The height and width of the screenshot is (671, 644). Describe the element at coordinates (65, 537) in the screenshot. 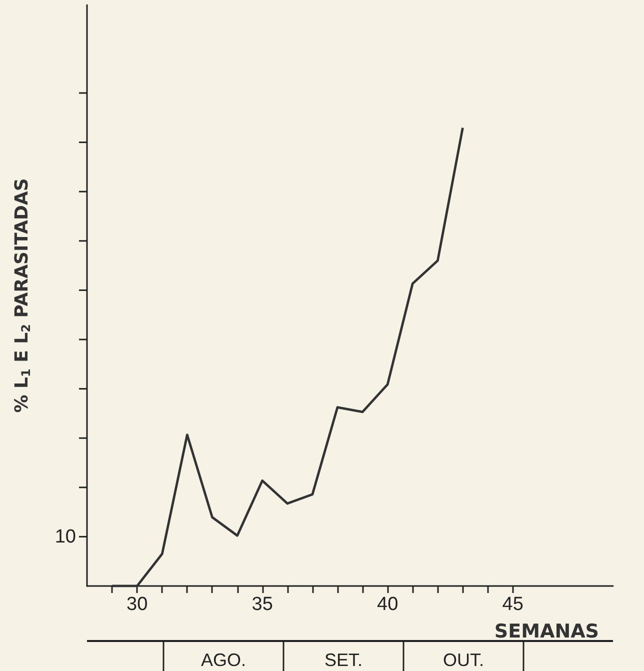

I see `text: 10` at that location.